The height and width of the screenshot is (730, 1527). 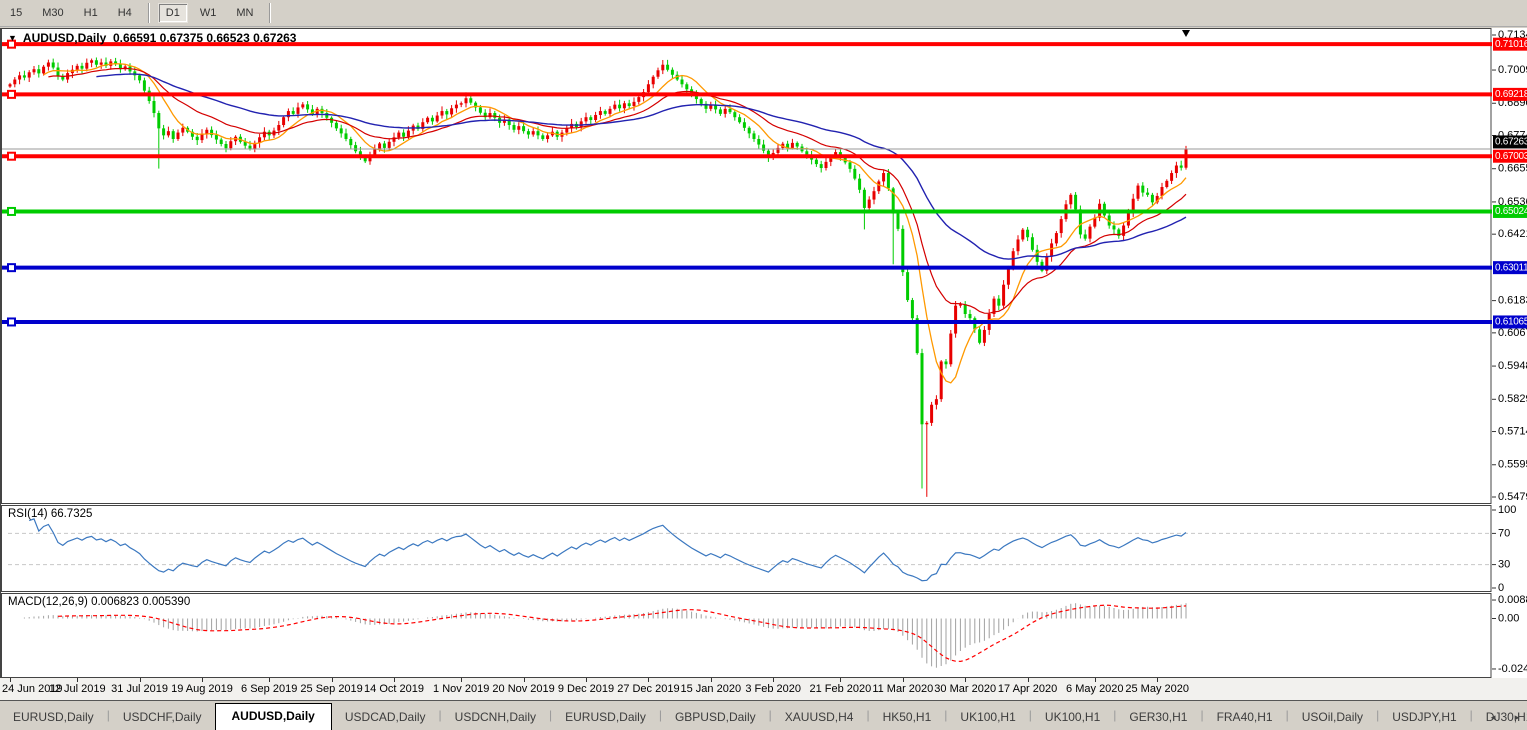 I want to click on chart-tab-xauusd-h4: XAUUSD,H4, so click(x=819, y=717).